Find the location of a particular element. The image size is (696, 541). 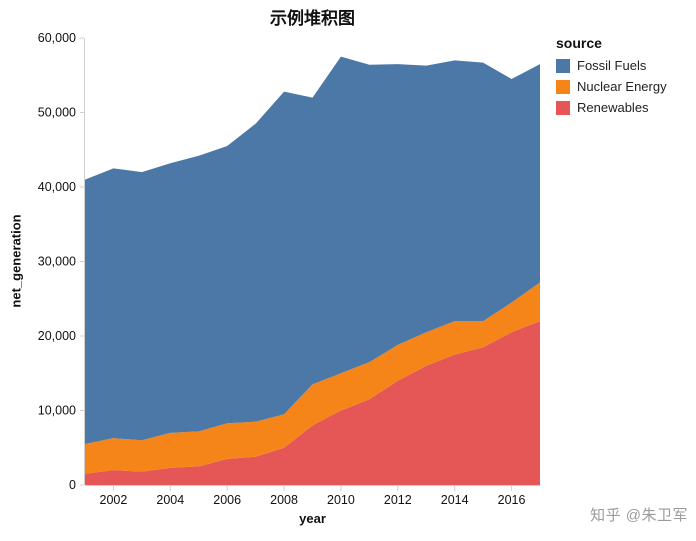

legend-item: Fossil Fuels is located at coordinates (611, 65).